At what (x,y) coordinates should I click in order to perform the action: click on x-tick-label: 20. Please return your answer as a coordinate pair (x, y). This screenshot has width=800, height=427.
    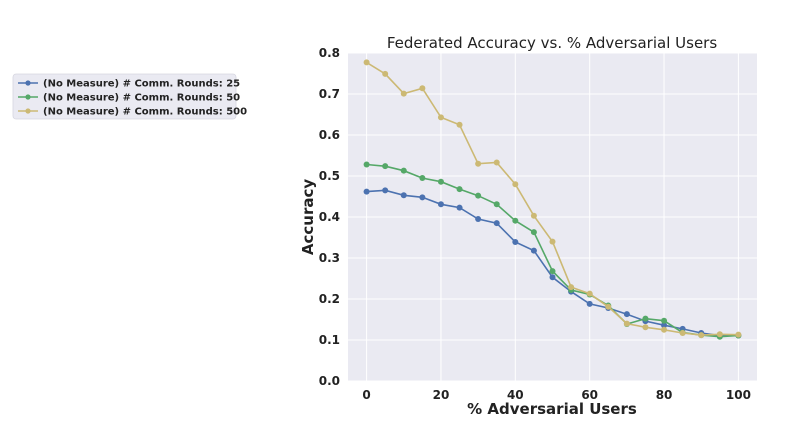
    Looking at the image, I should click on (441, 395).